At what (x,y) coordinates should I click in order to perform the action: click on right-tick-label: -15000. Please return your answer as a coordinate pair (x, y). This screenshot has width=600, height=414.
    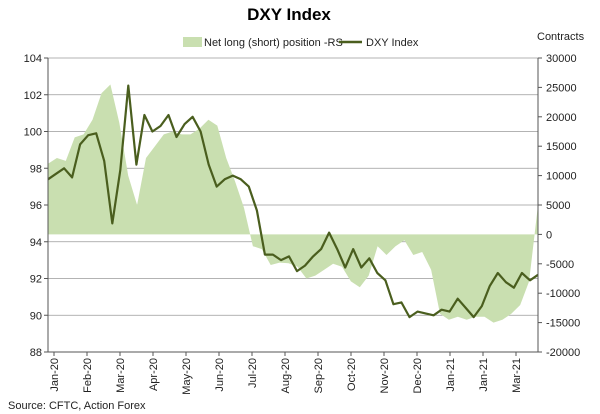
    Looking at the image, I should click on (563, 324).